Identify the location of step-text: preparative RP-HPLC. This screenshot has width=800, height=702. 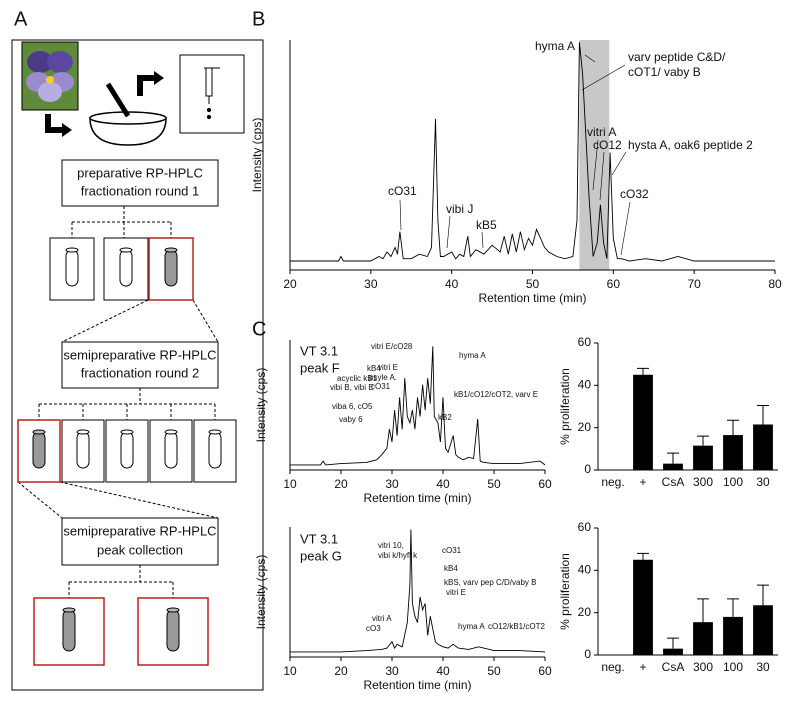
(140, 172).